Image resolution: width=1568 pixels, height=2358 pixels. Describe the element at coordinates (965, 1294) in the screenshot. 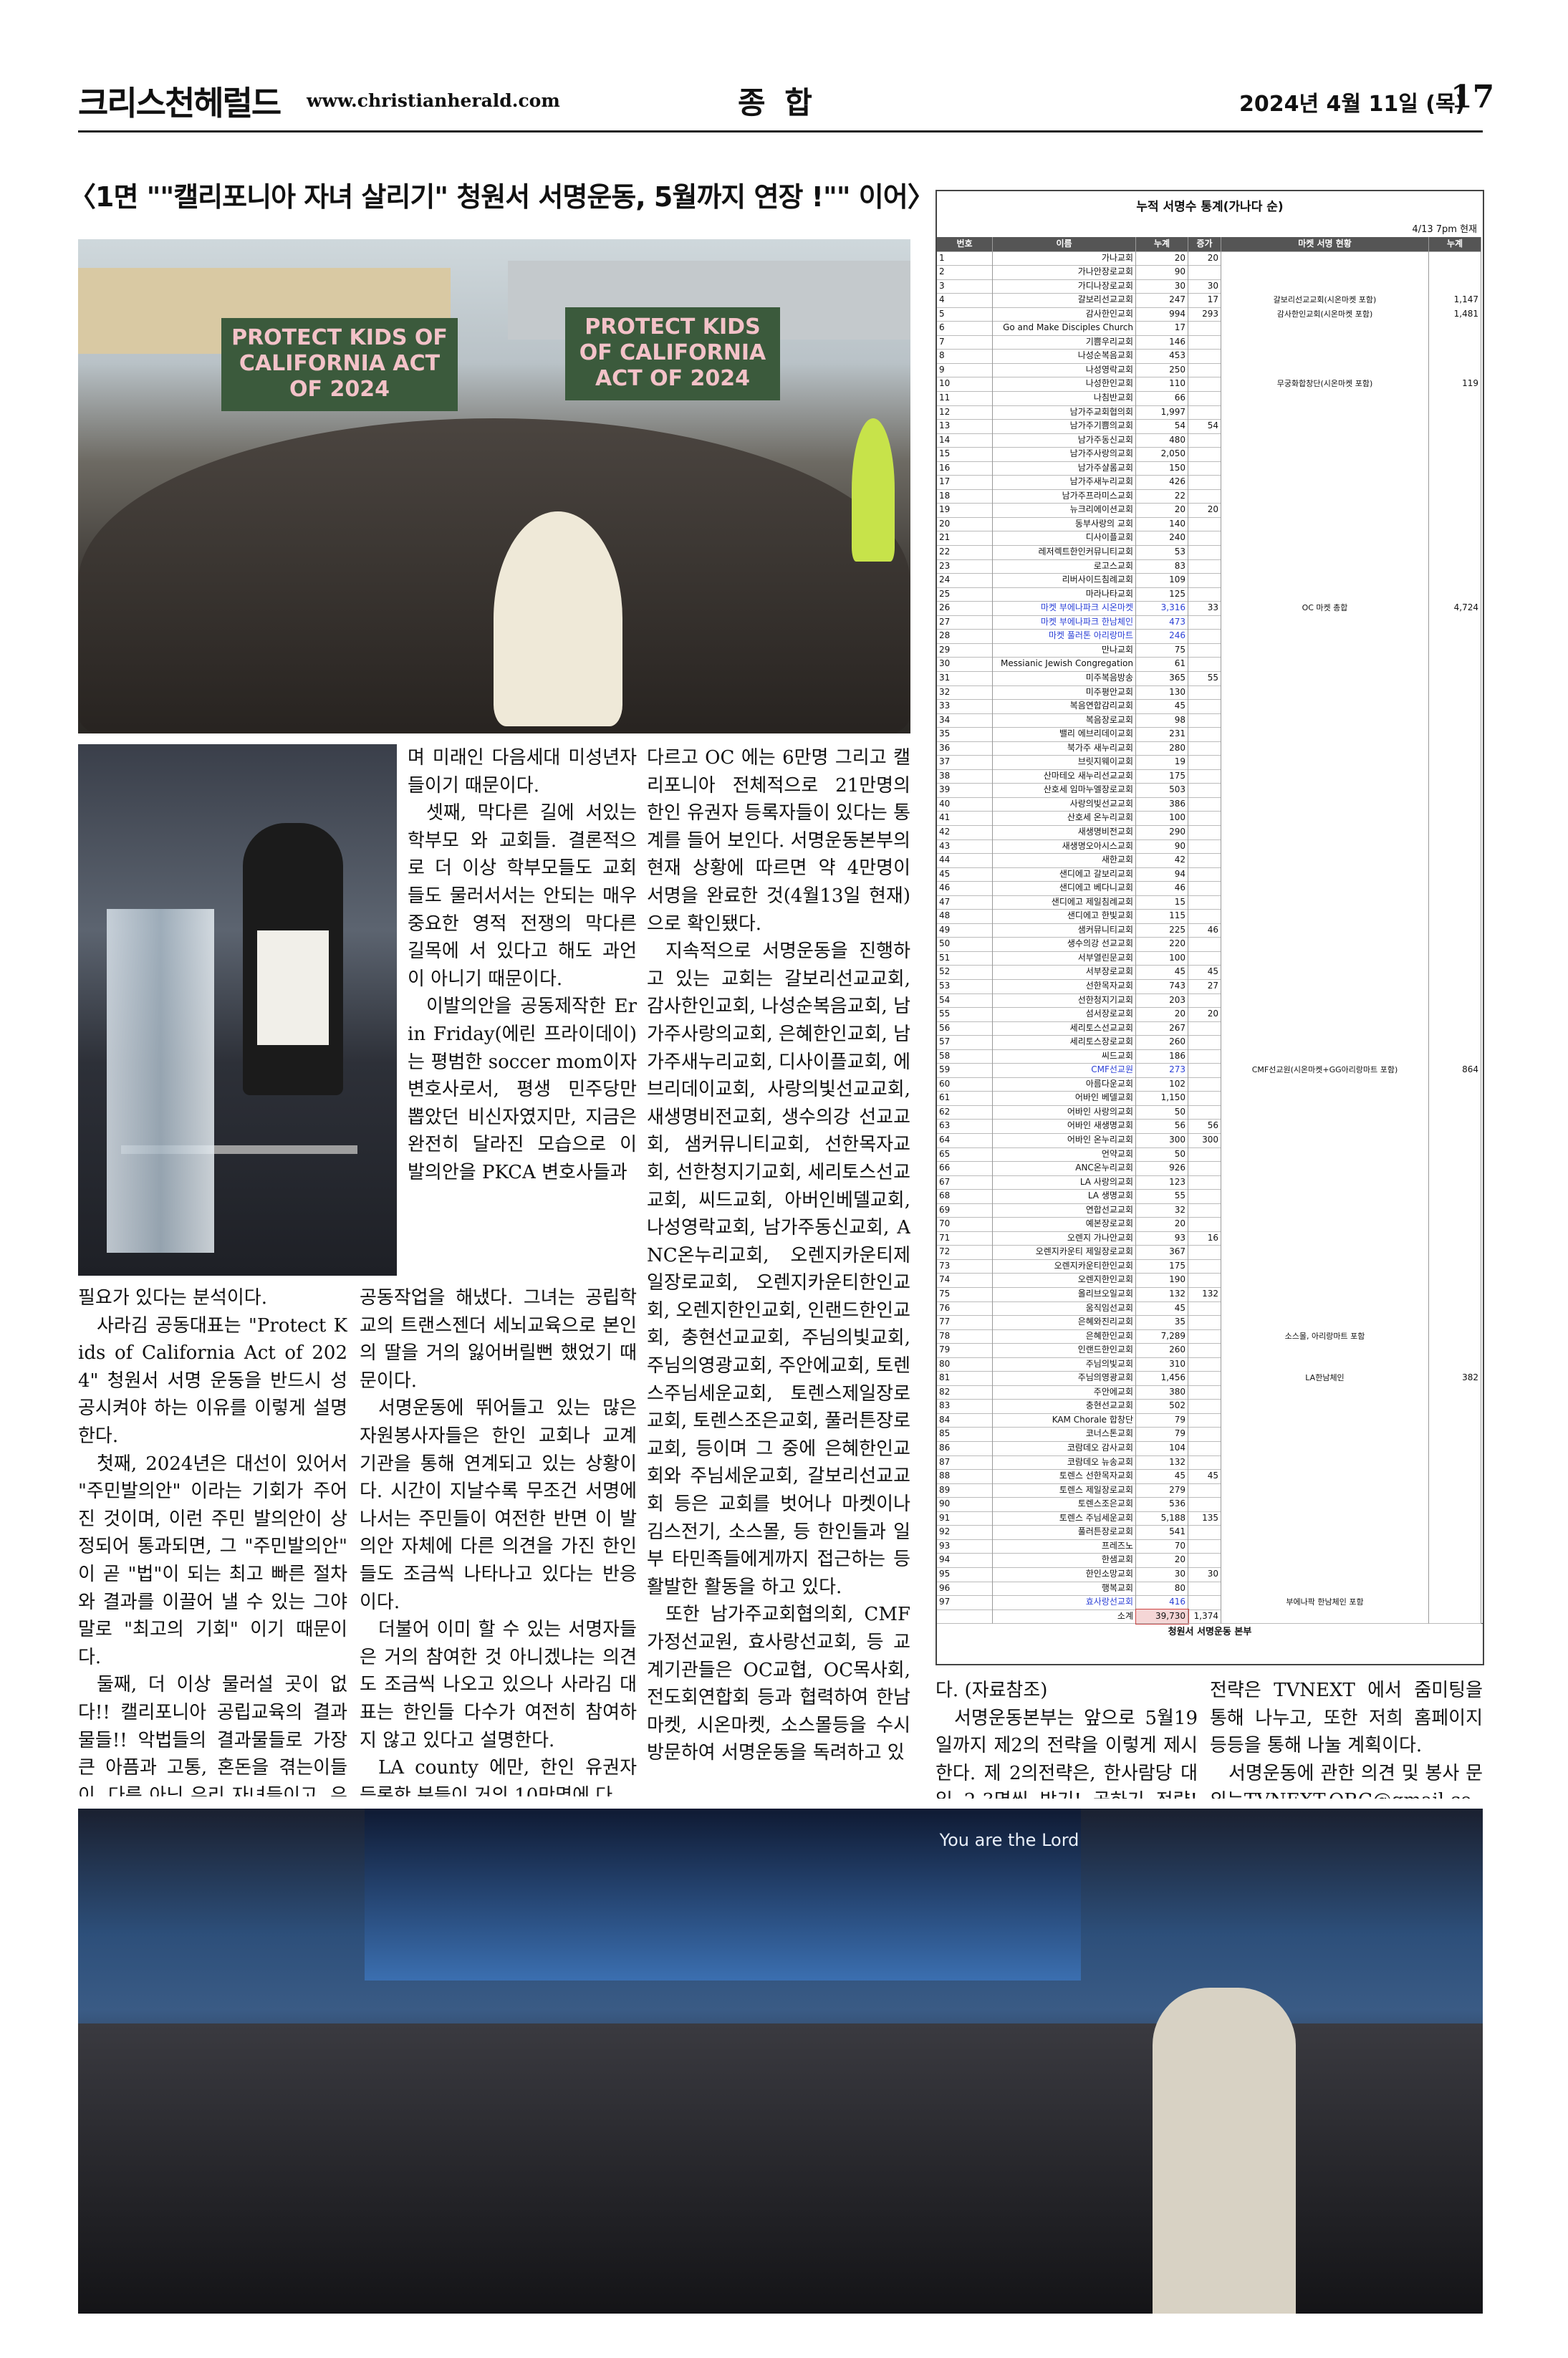

I see `row-number: 75` at that location.